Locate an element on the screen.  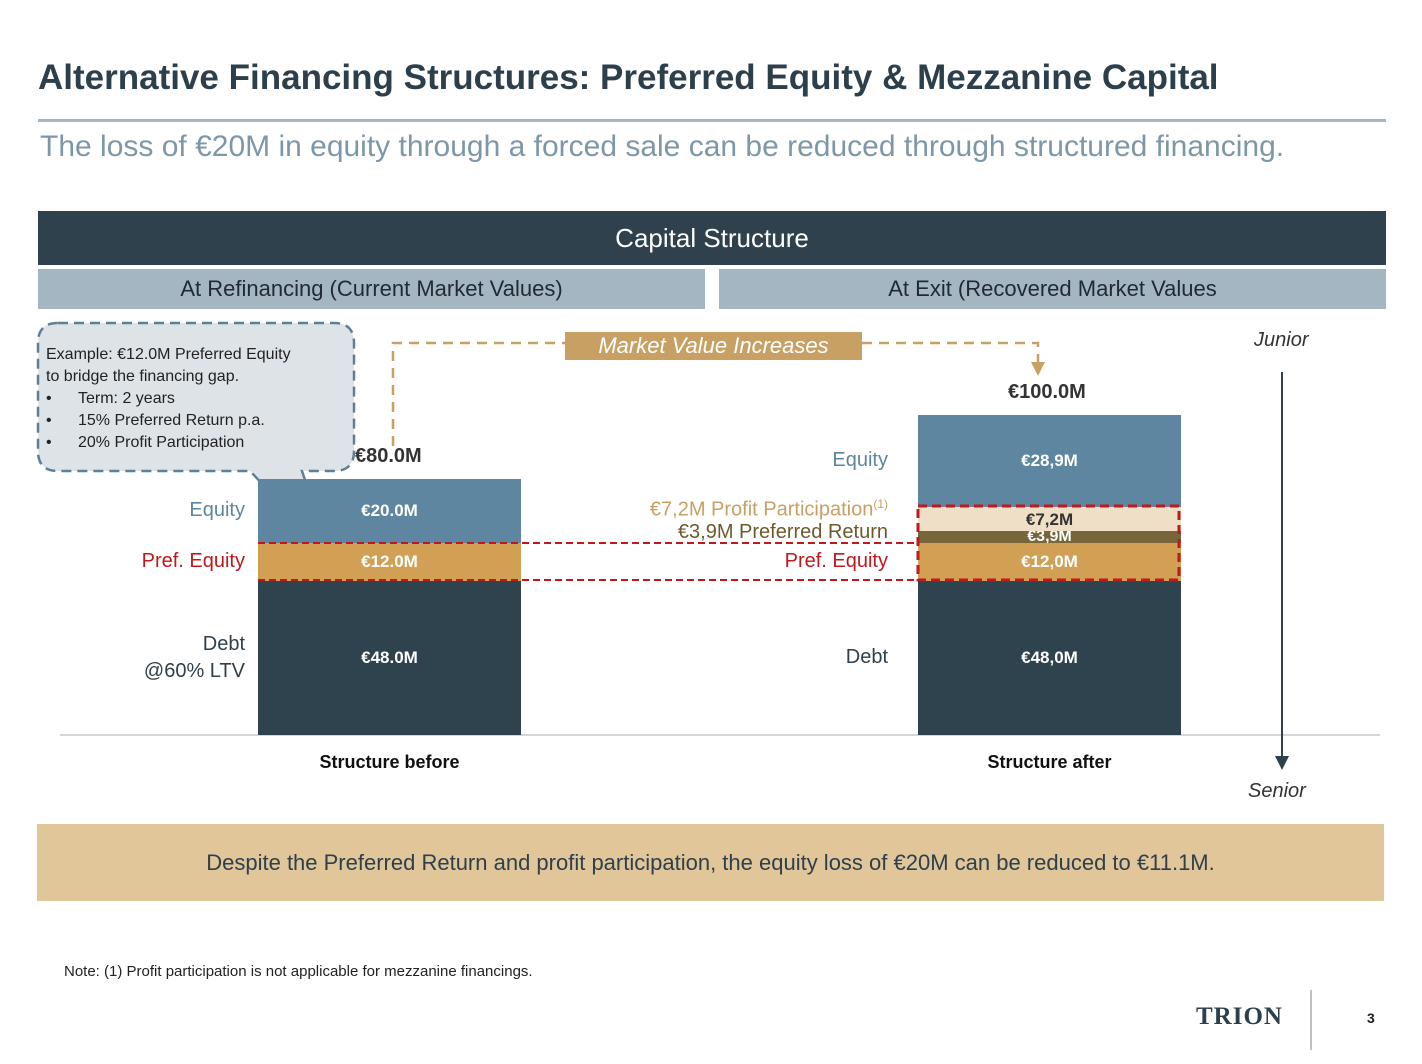
banner-exit: At Exit (Recovered Market Values is located at coordinates (1052, 289).